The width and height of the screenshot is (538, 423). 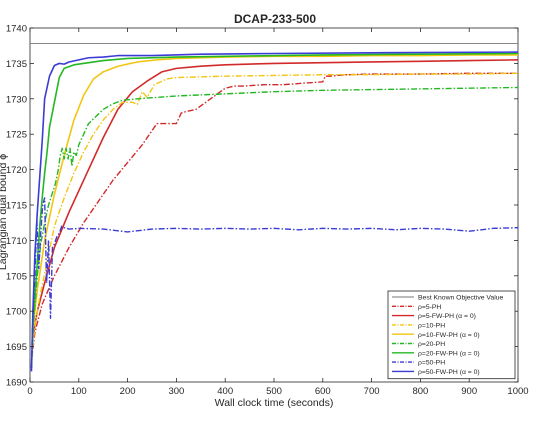 I want to click on y-tick-label: 1690, so click(x=16, y=383).